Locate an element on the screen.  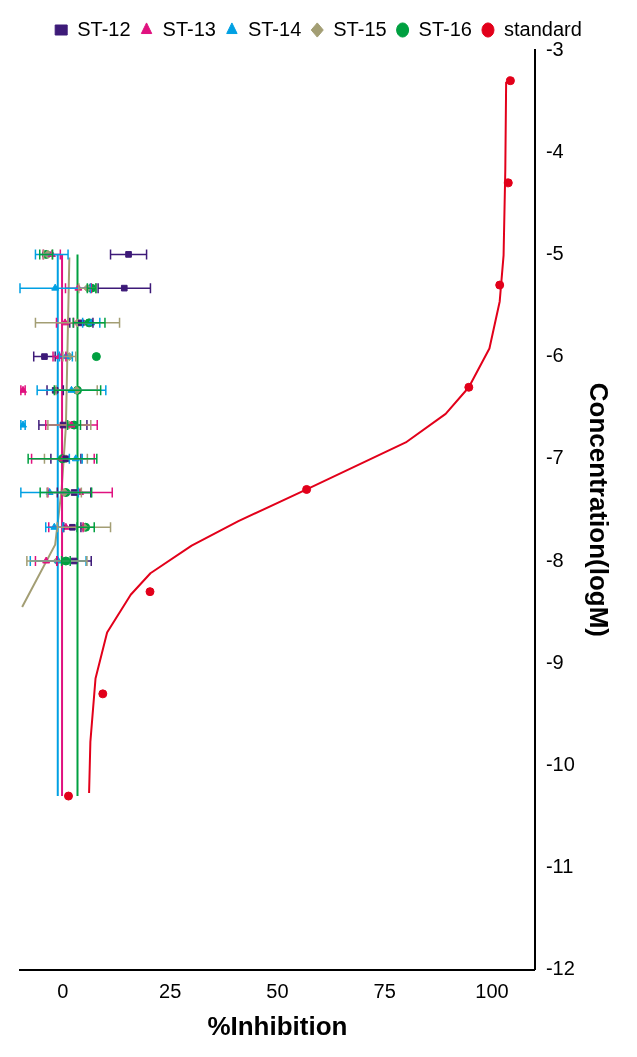
y-tick-label: -4 is located at coordinates (554, 150).